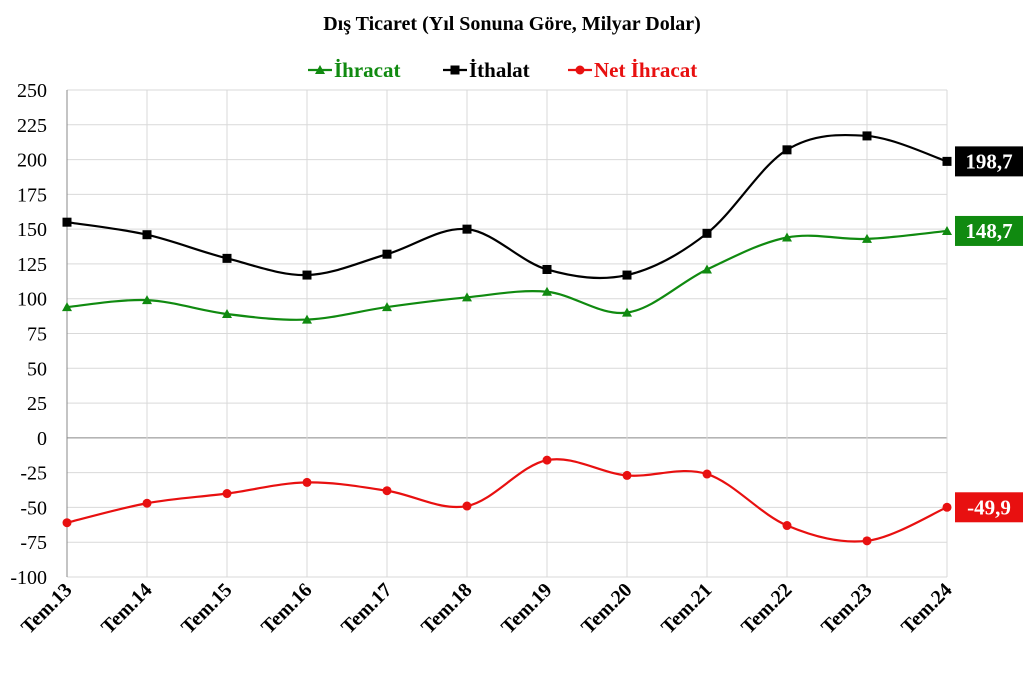 This screenshot has height=673, width=1024. Describe the element at coordinates (32, 195) in the screenshot. I see `y-tick-label: 175` at that location.